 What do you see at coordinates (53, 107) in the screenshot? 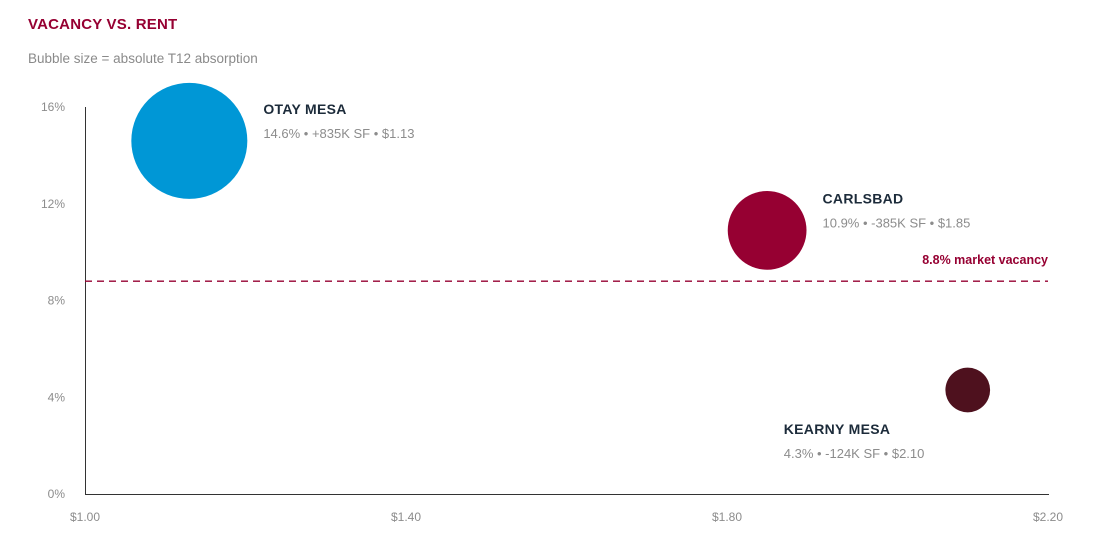
I see `y-tick-label: 16%` at bounding box center [53, 107].